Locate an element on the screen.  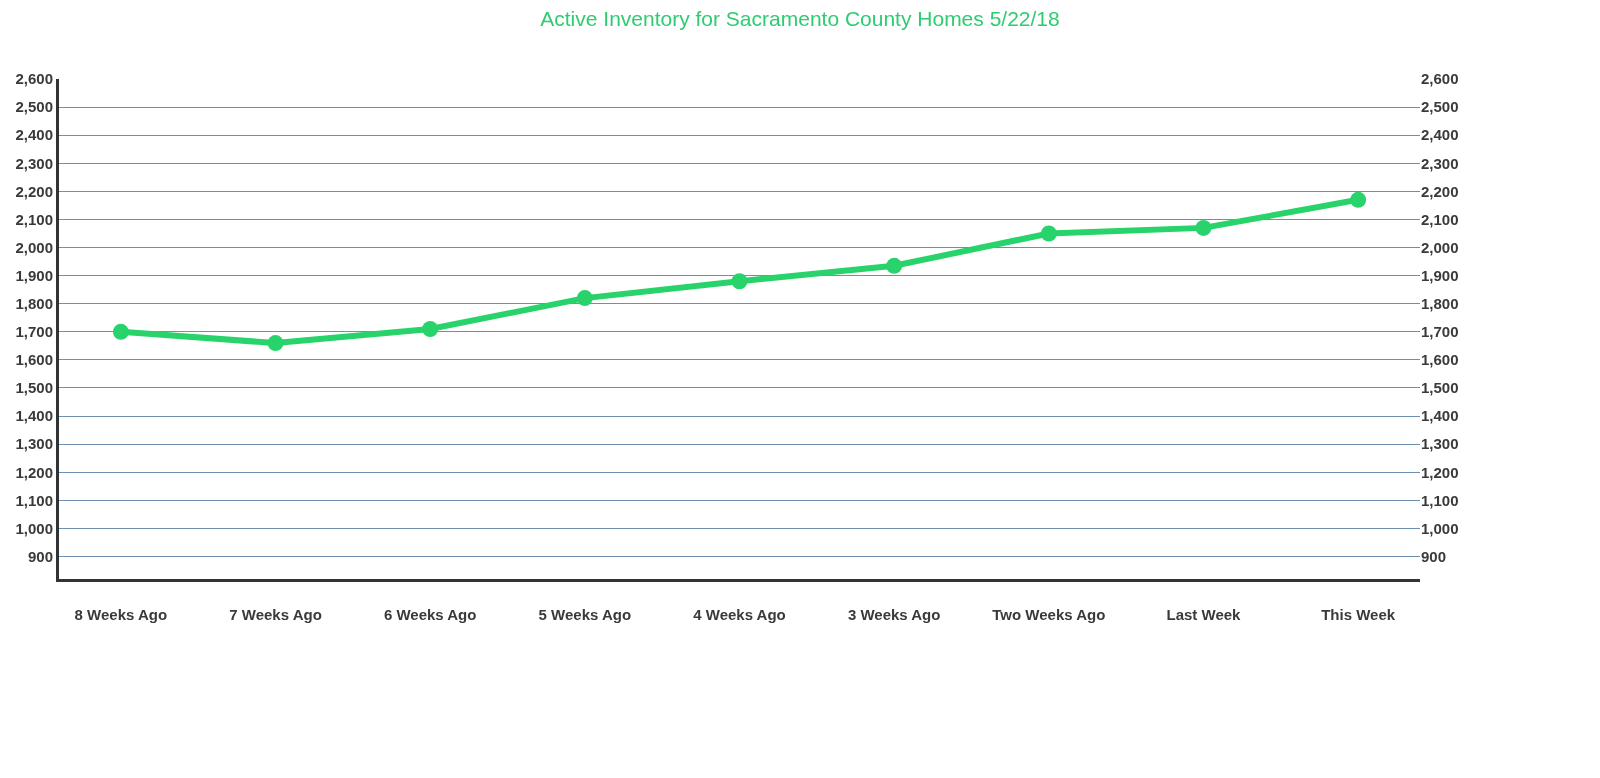
y2-tick-label: 1,700 is located at coordinates (1440, 332).